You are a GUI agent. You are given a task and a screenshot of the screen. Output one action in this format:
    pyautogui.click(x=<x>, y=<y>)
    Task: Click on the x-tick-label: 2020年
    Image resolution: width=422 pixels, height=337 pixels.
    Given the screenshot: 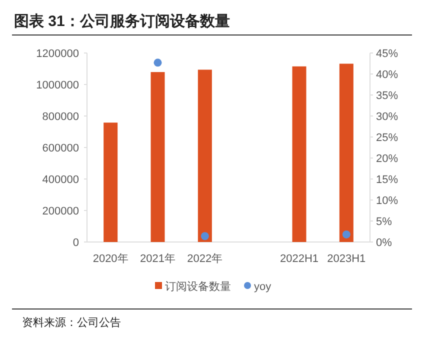 What is the action you would take?
    pyautogui.click(x=110, y=259)
    